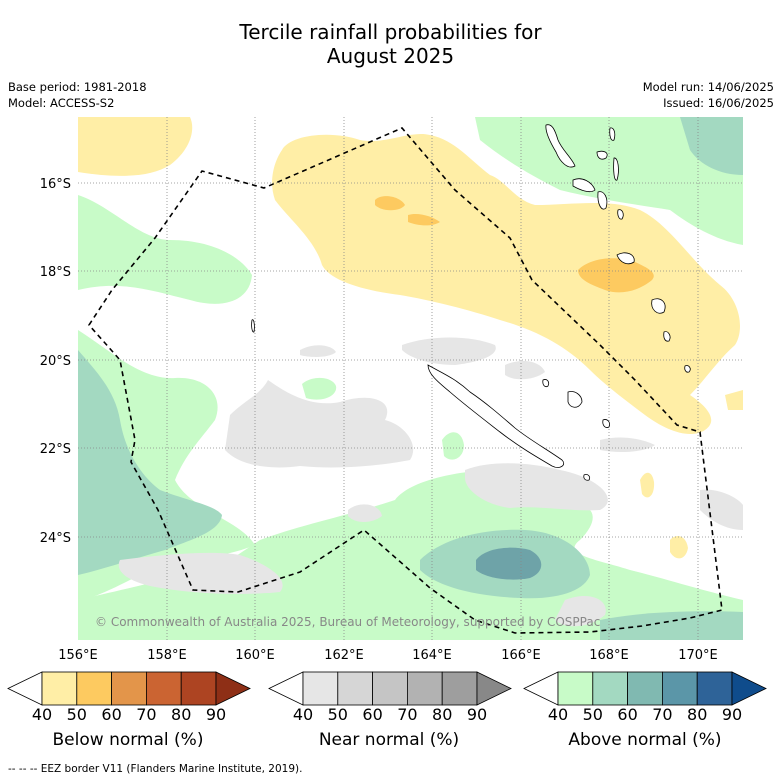 Image resolution: width=781 pixels, height=781 pixels. I want to click on region-yellow-spot-a, so click(647, 485).